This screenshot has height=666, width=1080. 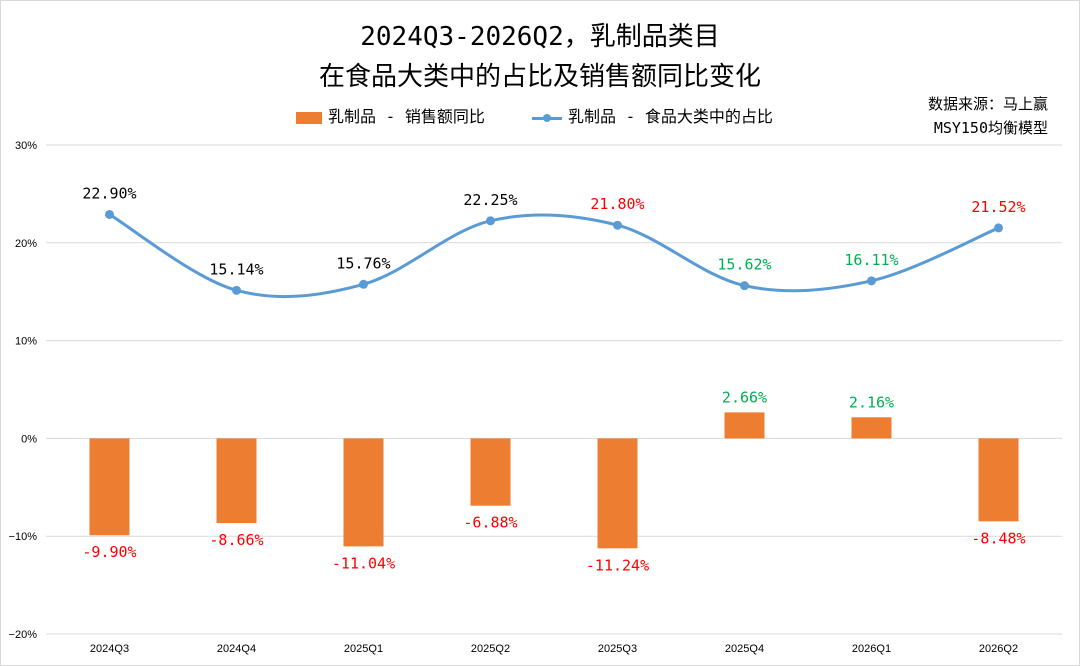 What do you see at coordinates (490, 523) in the screenshot?
I see `bar-label-2025Q2: -6.88%` at bounding box center [490, 523].